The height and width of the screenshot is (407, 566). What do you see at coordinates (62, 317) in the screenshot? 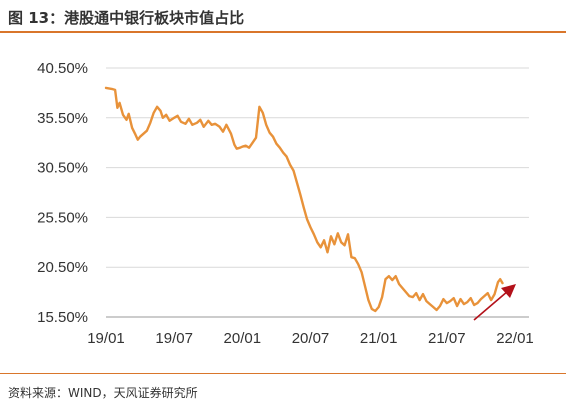
I see `y-tick-label: 15.50%` at bounding box center [62, 317].